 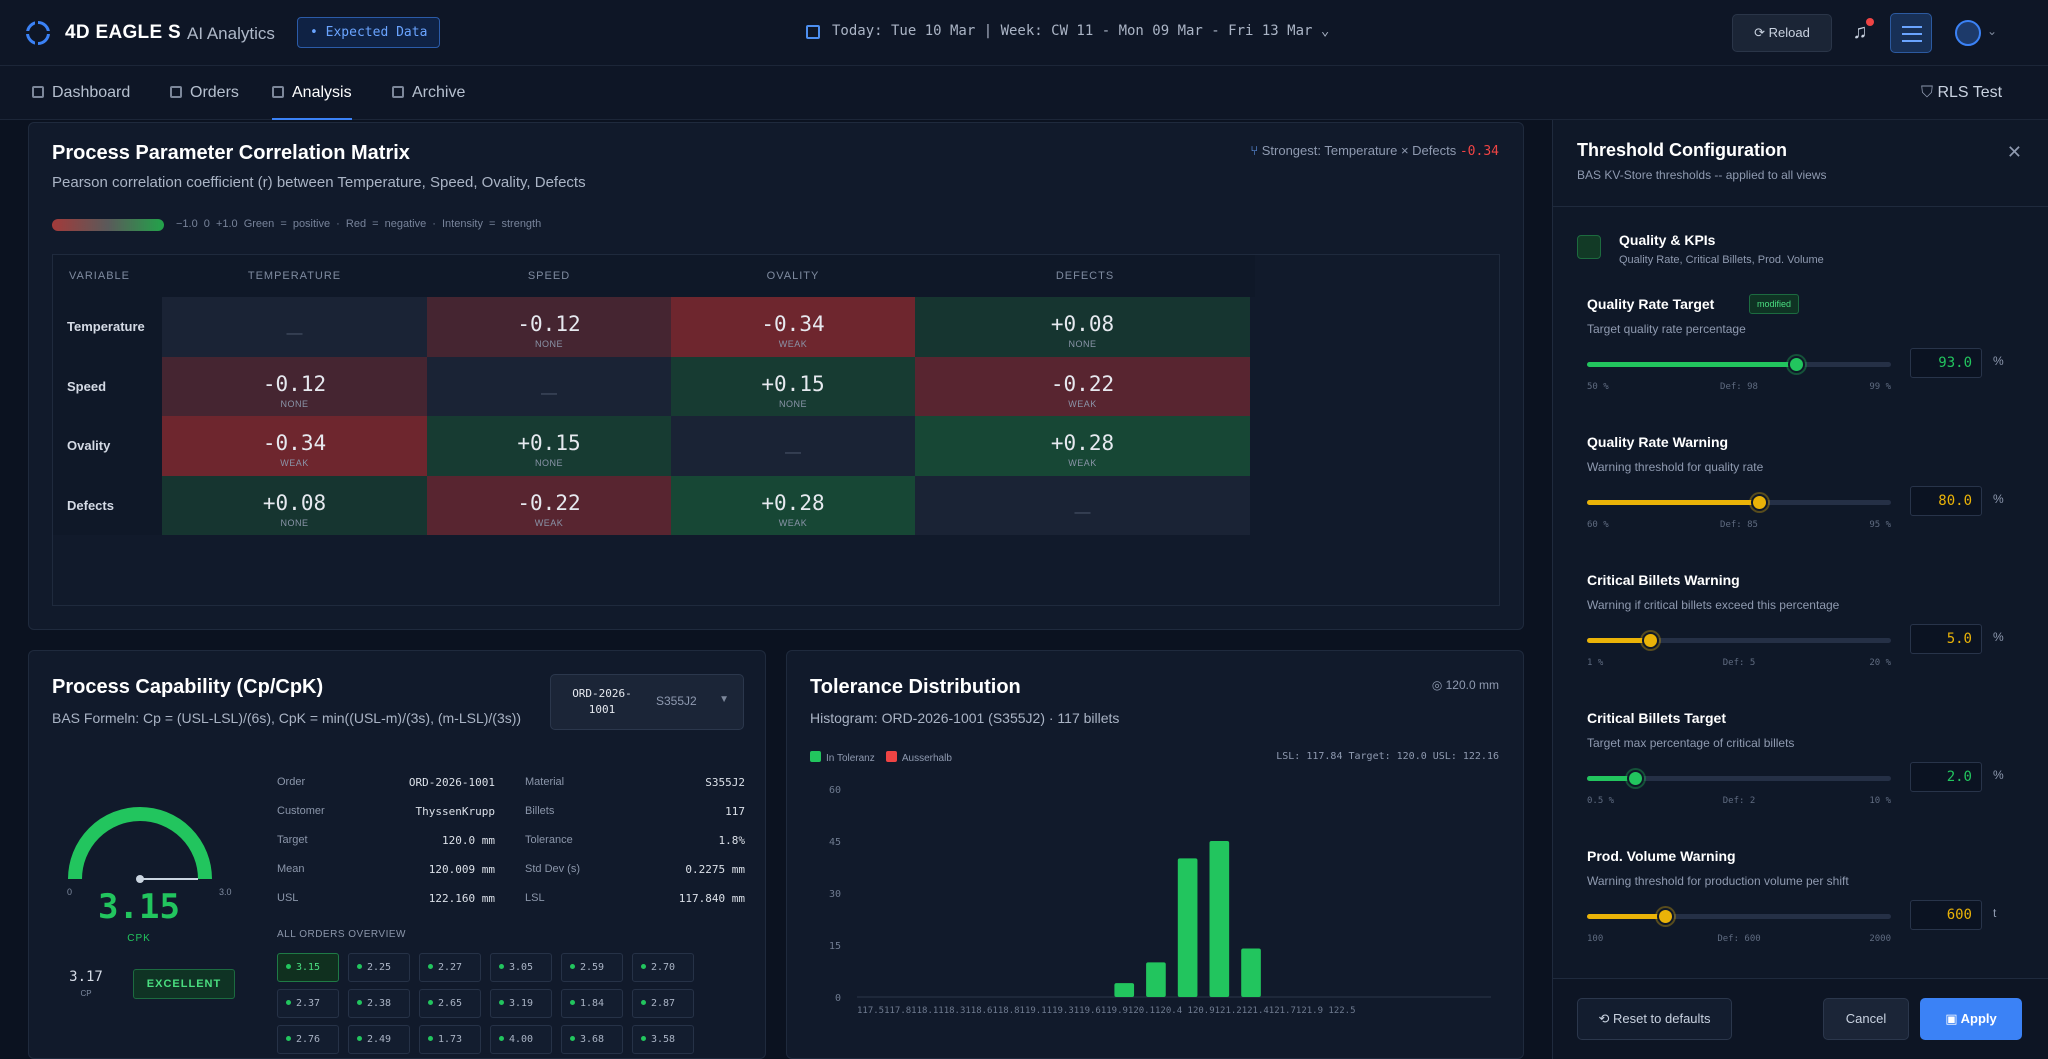 What do you see at coordinates (663, 1039) in the screenshot?
I see `order-chip: 3.58` at bounding box center [663, 1039].